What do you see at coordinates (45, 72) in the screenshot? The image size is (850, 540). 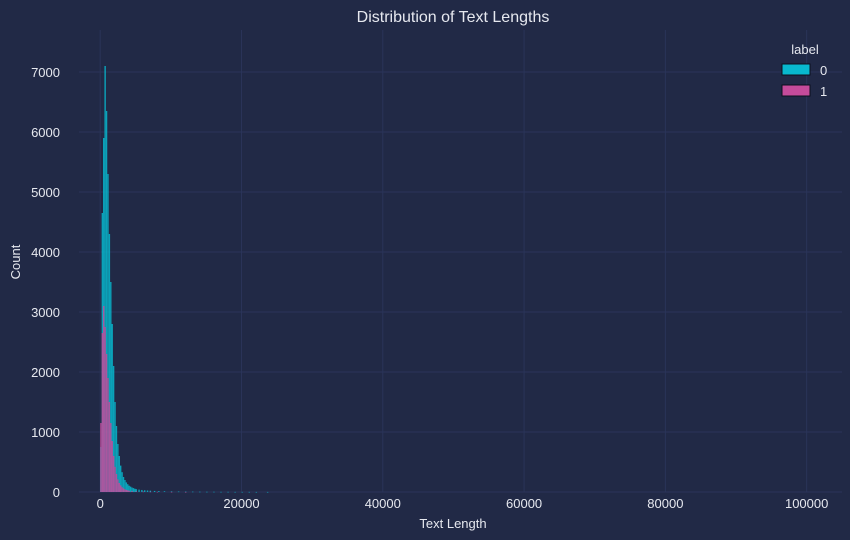 I see `y-tick-label: 7000` at bounding box center [45, 72].